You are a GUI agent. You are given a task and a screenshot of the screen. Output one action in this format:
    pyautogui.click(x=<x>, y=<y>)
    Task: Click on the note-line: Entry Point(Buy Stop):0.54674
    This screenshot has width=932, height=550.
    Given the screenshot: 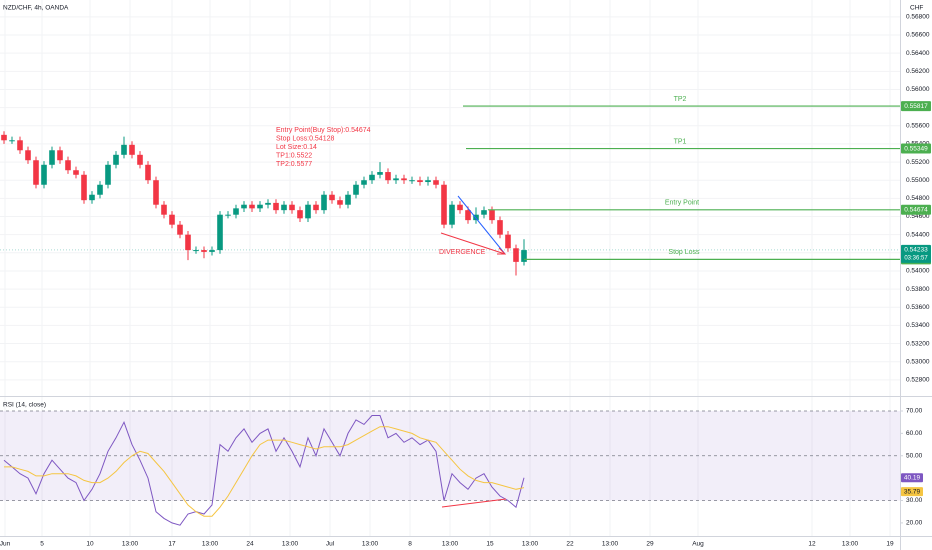 What is the action you would take?
    pyautogui.click(x=323, y=130)
    